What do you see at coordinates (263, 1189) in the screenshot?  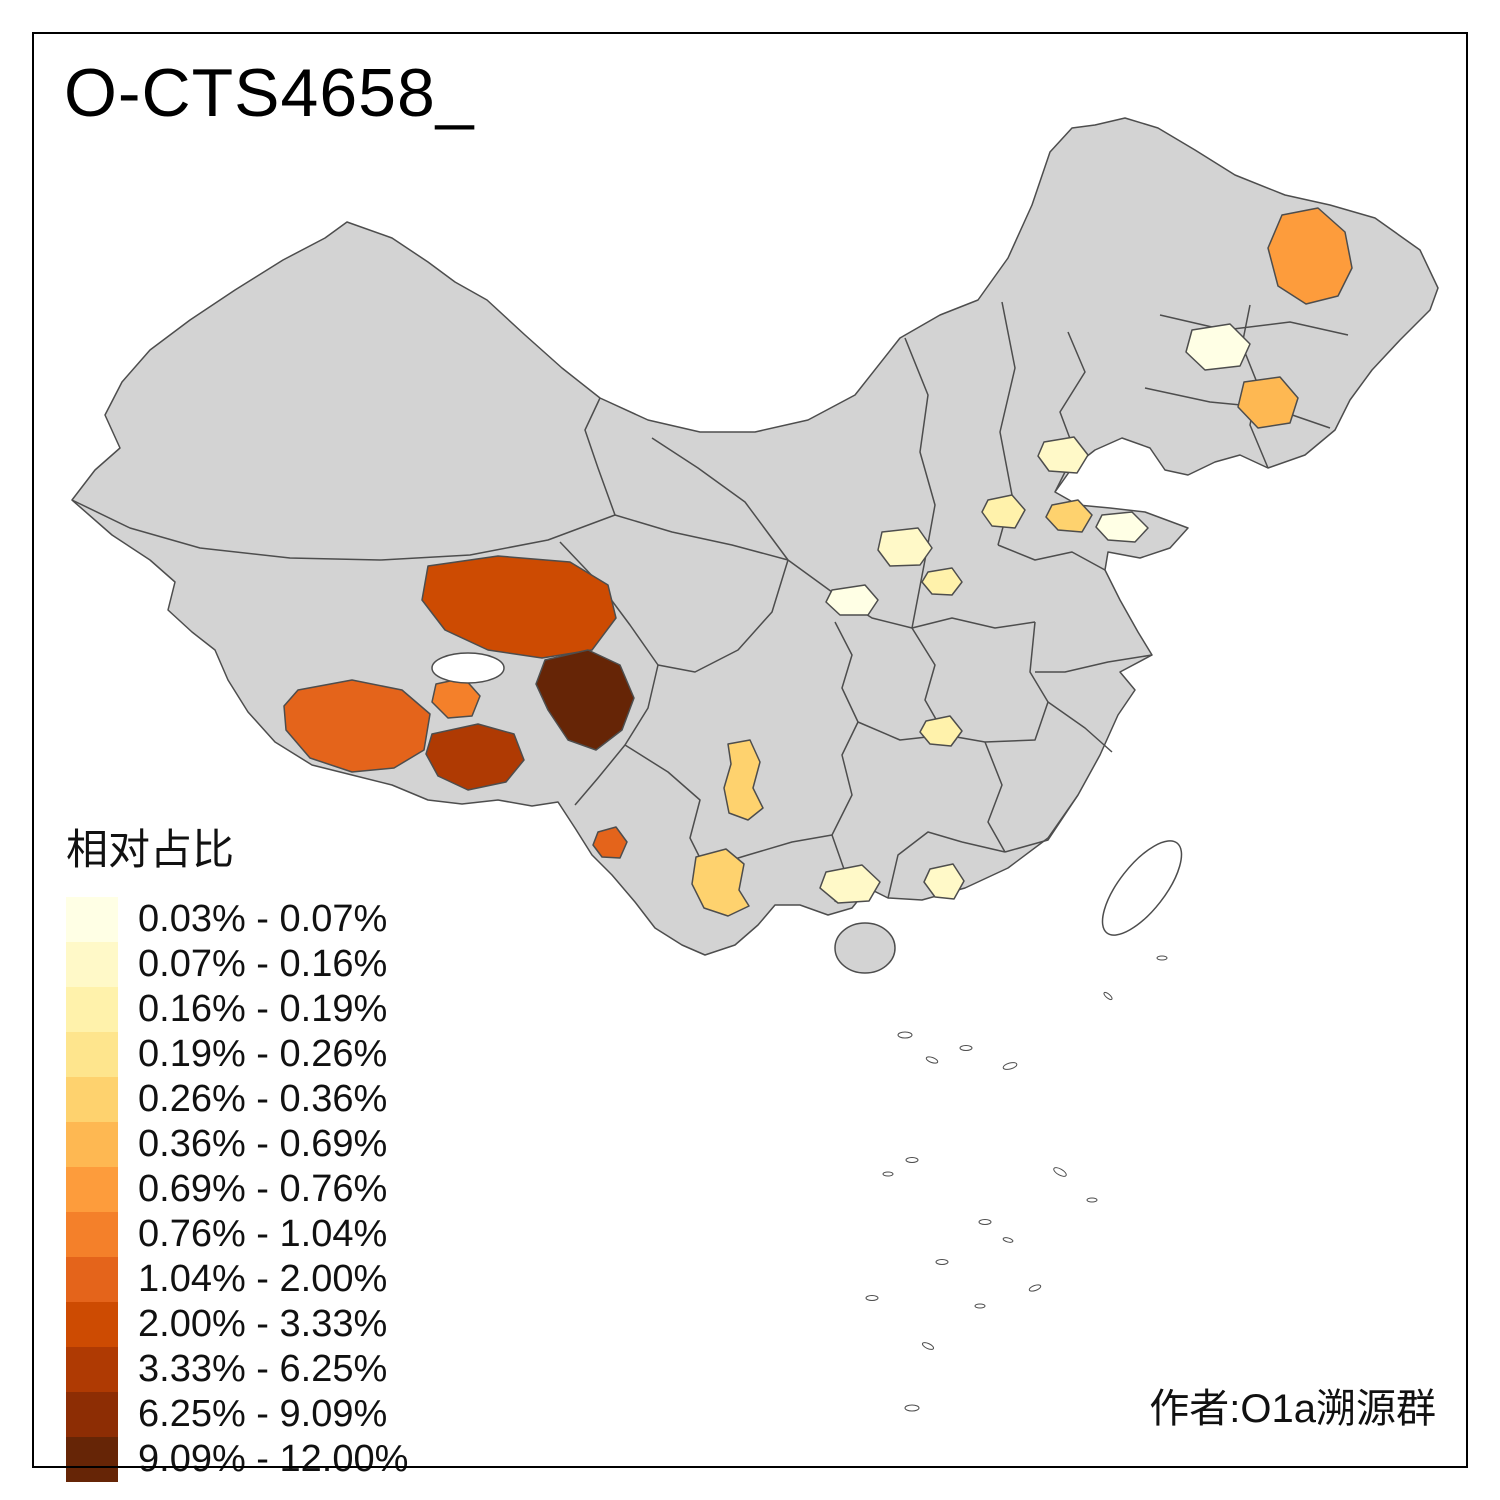 I see `legend-label-7: 0.69% - 0.76%` at bounding box center [263, 1189].